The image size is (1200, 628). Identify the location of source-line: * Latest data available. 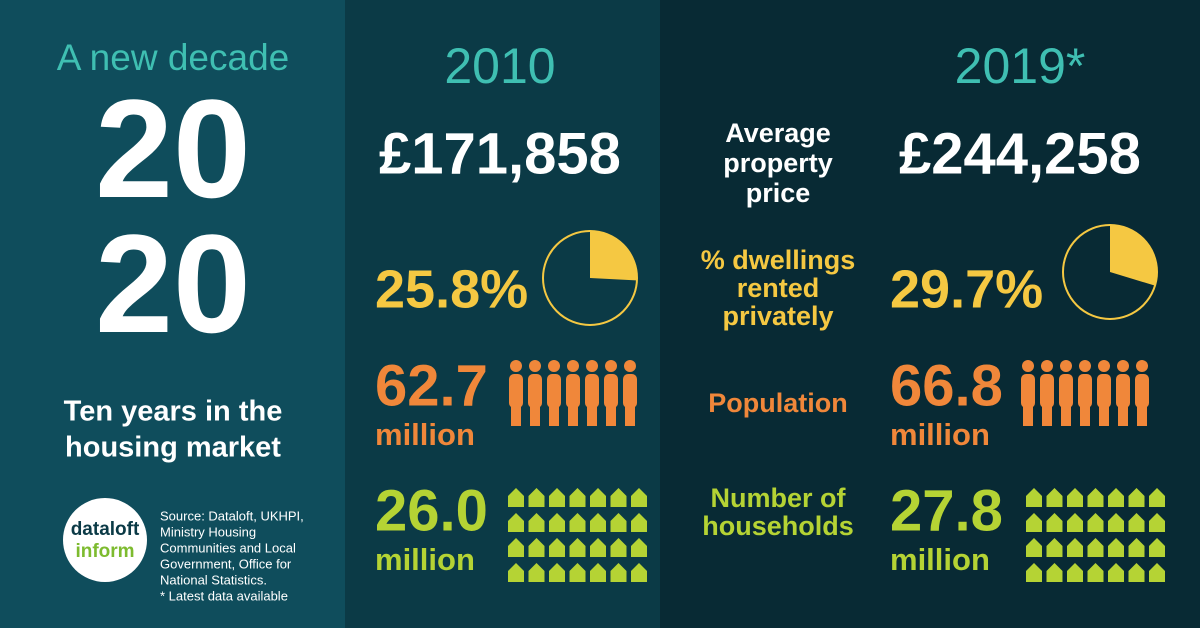
(224, 595).